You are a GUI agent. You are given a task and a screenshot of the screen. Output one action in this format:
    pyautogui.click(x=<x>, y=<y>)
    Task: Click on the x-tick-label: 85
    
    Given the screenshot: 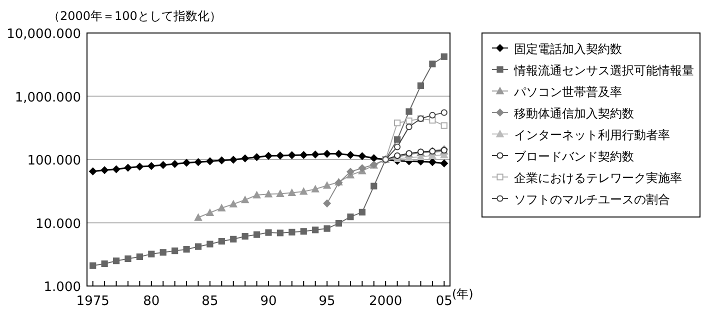 What is the action you would take?
    pyautogui.click(x=210, y=301)
    